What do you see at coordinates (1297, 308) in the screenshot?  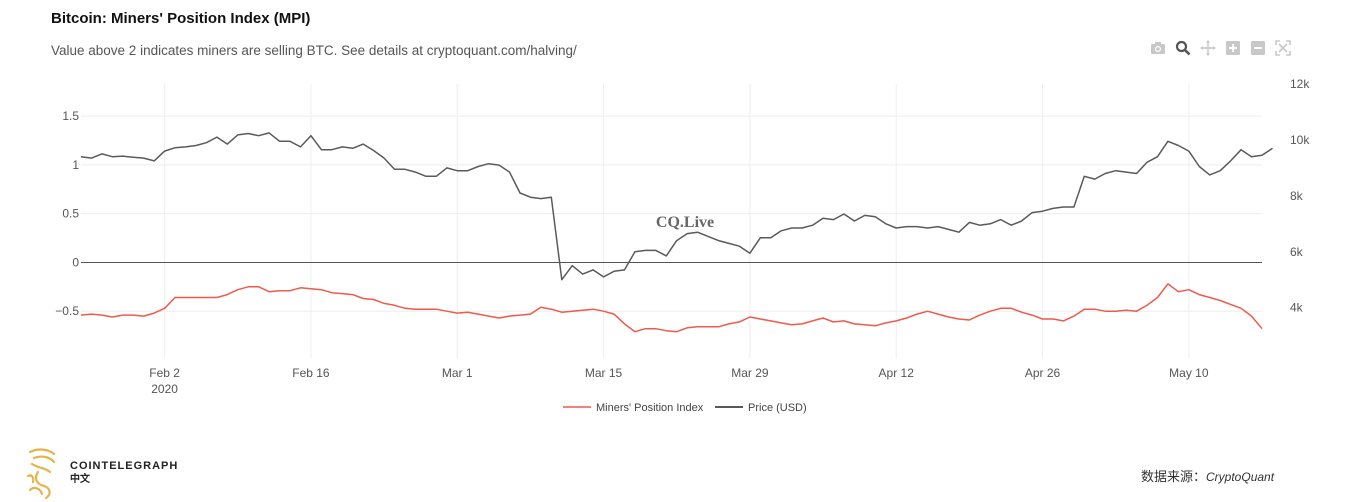 I see `y-right-tick-label: 4k` at bounding box center [1297, 308].